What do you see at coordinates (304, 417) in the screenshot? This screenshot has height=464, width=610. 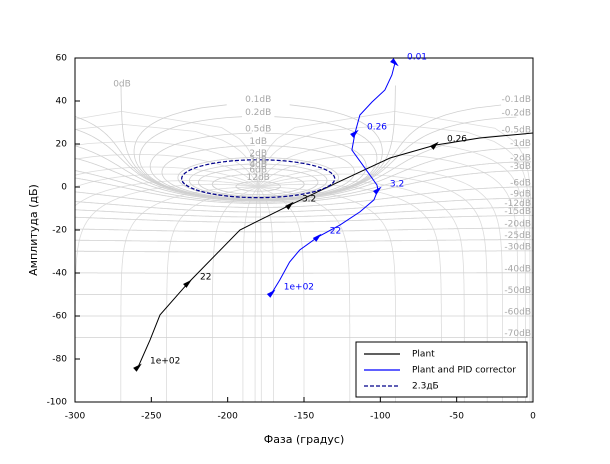 I see `x-tick-label: -150` at bounding box center [304, 417].